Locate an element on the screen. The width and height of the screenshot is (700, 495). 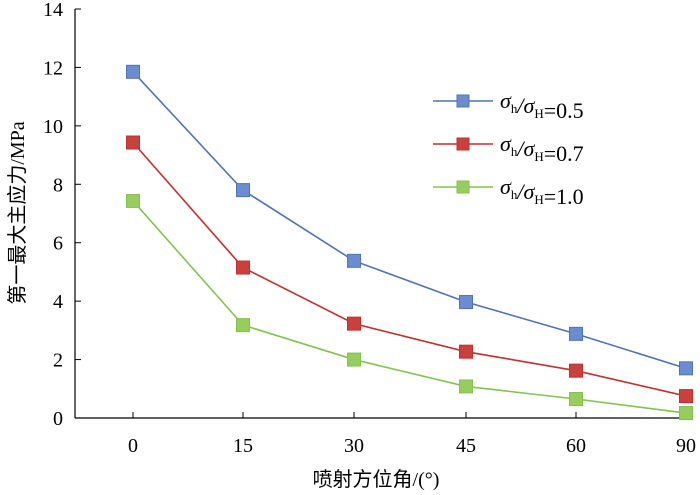
y-tick-label: 0 is located at coordinates (58, 419).